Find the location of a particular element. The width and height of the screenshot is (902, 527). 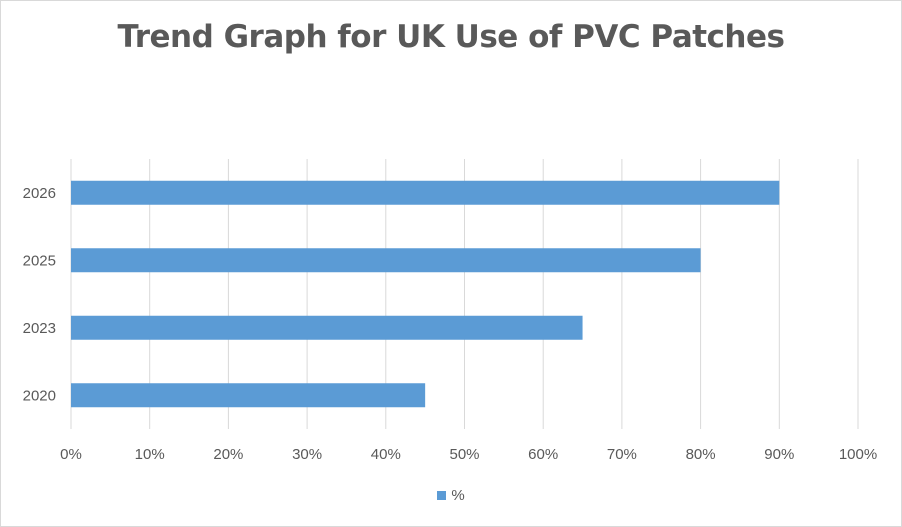

y-tick-label: 2020 is located at coordinates (39, 395).